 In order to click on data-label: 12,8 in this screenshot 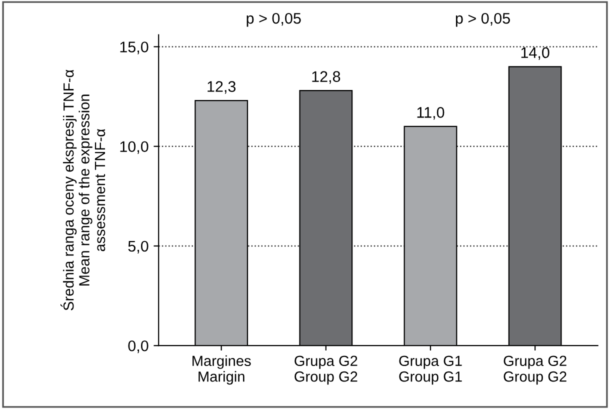, I will do `click(326, 77)`.